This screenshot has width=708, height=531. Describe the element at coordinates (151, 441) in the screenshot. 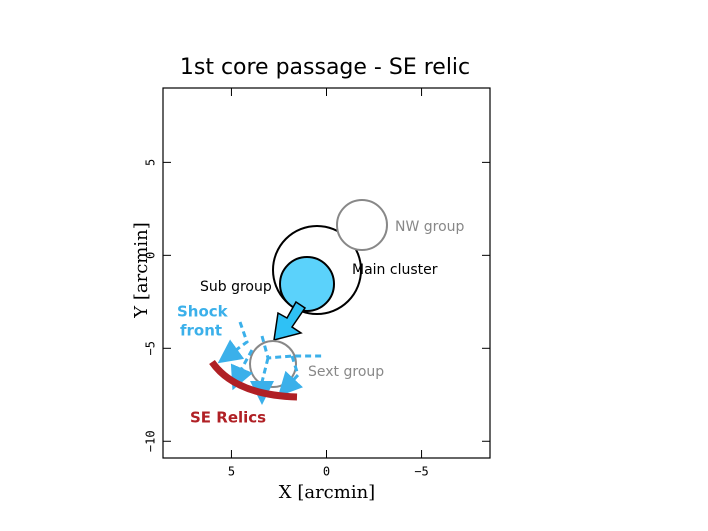

I see `y-tick-label: −10` at that location.